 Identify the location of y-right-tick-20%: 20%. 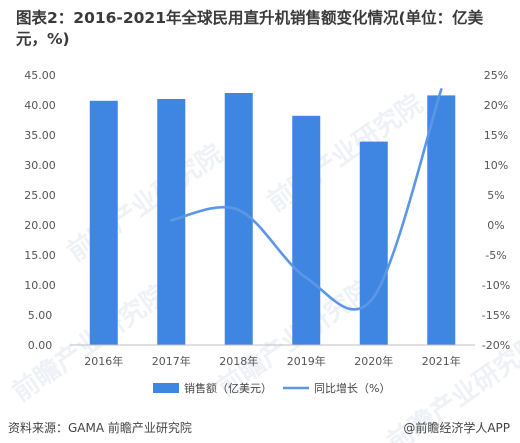
(496, 105).